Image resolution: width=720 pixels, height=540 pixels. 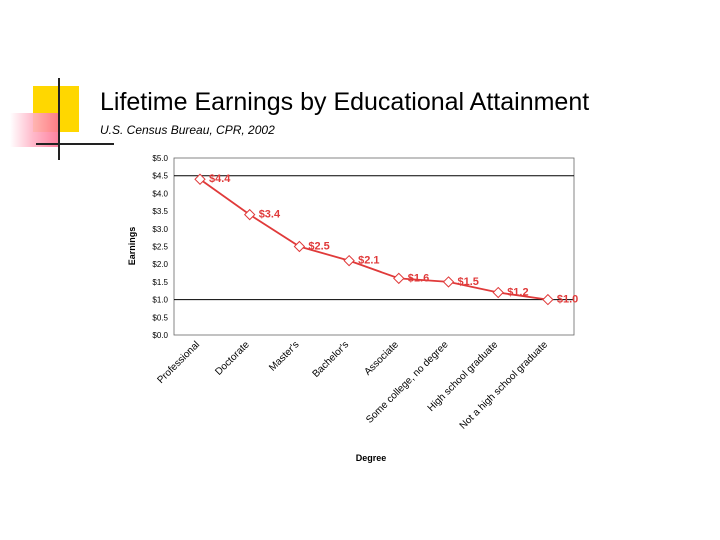 What do you see at coordinates (132, 246) in the screenshot?
I see `y-axis-label: Earnings` at bounding box center [132, 246].